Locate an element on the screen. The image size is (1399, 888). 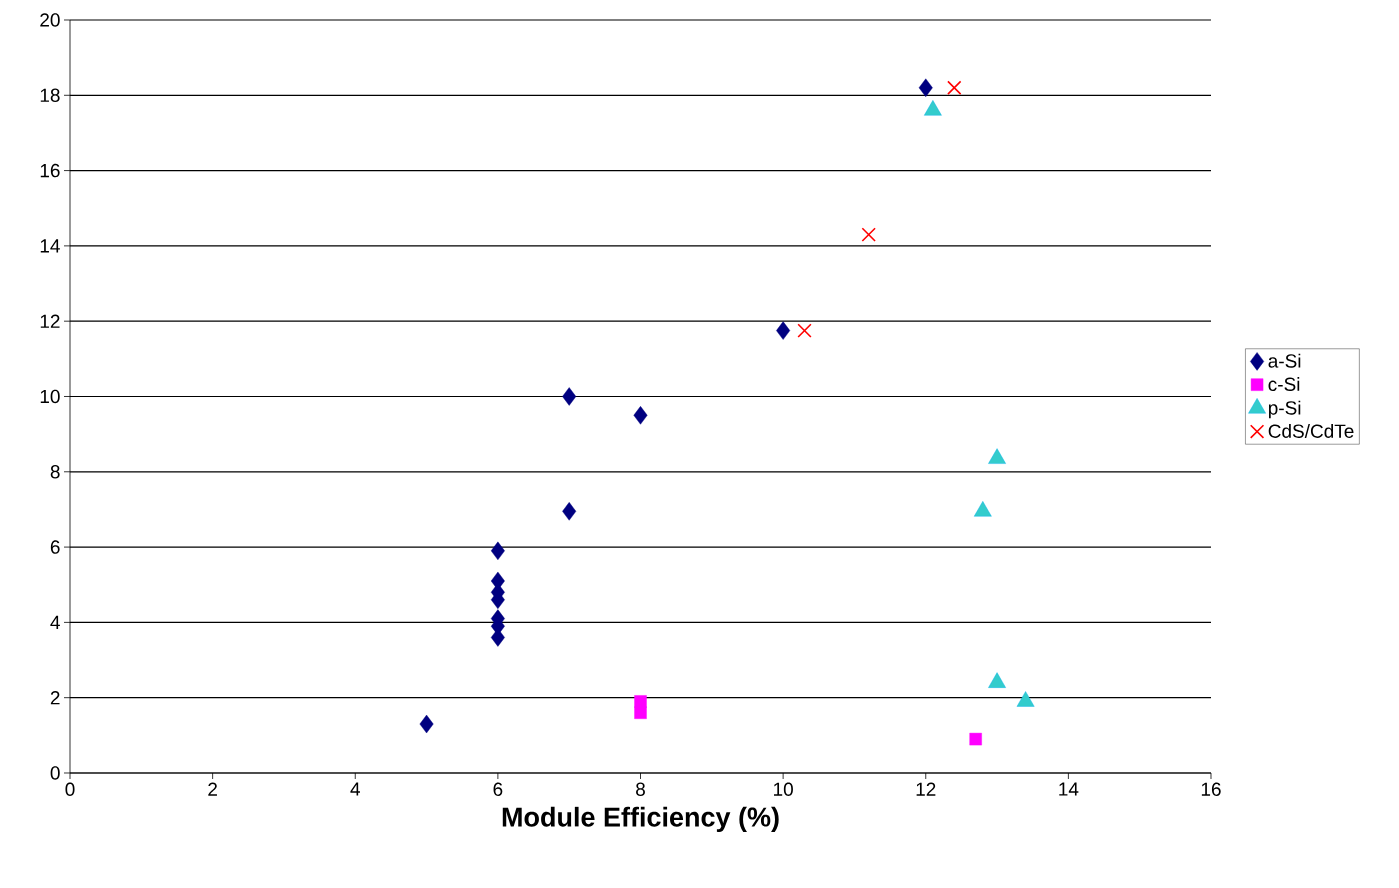
legend-label: c-Si is located at coordinates (1284, 384).